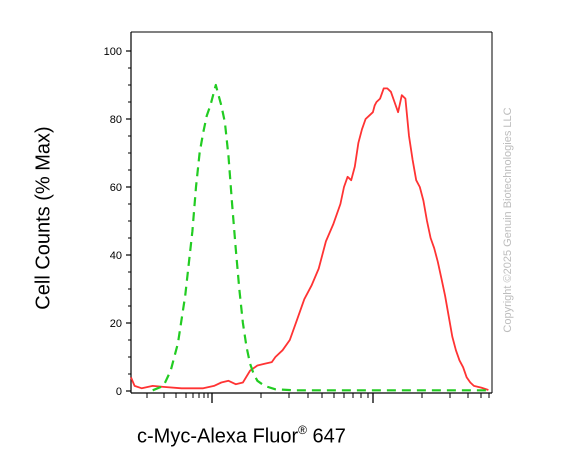 This screenshot has width=562, height=472. Describe the element at coordinates (318, 398) in the screenshot. I see `x-axis-ticks` at that location.